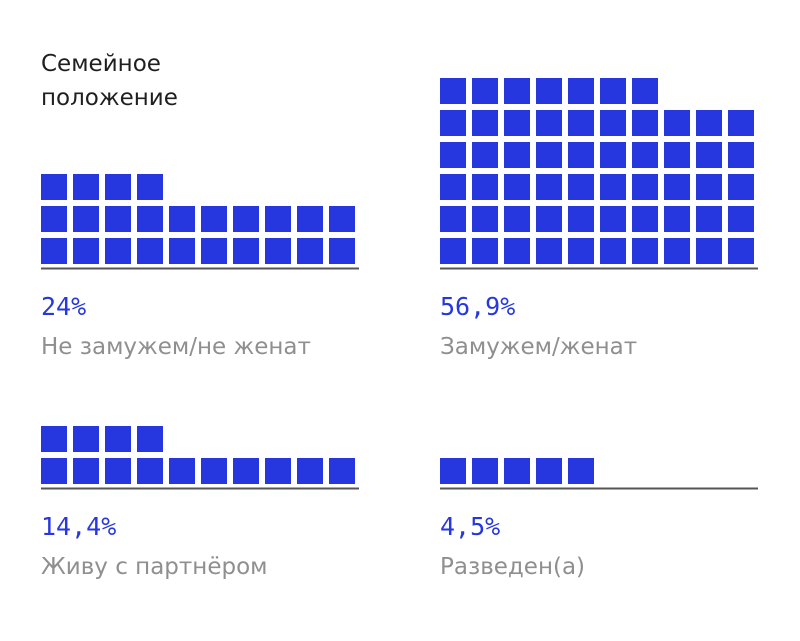  Describe the element at coordinates (477, 306) in the screenshot. I see `value-label: 56,9%` at that location.